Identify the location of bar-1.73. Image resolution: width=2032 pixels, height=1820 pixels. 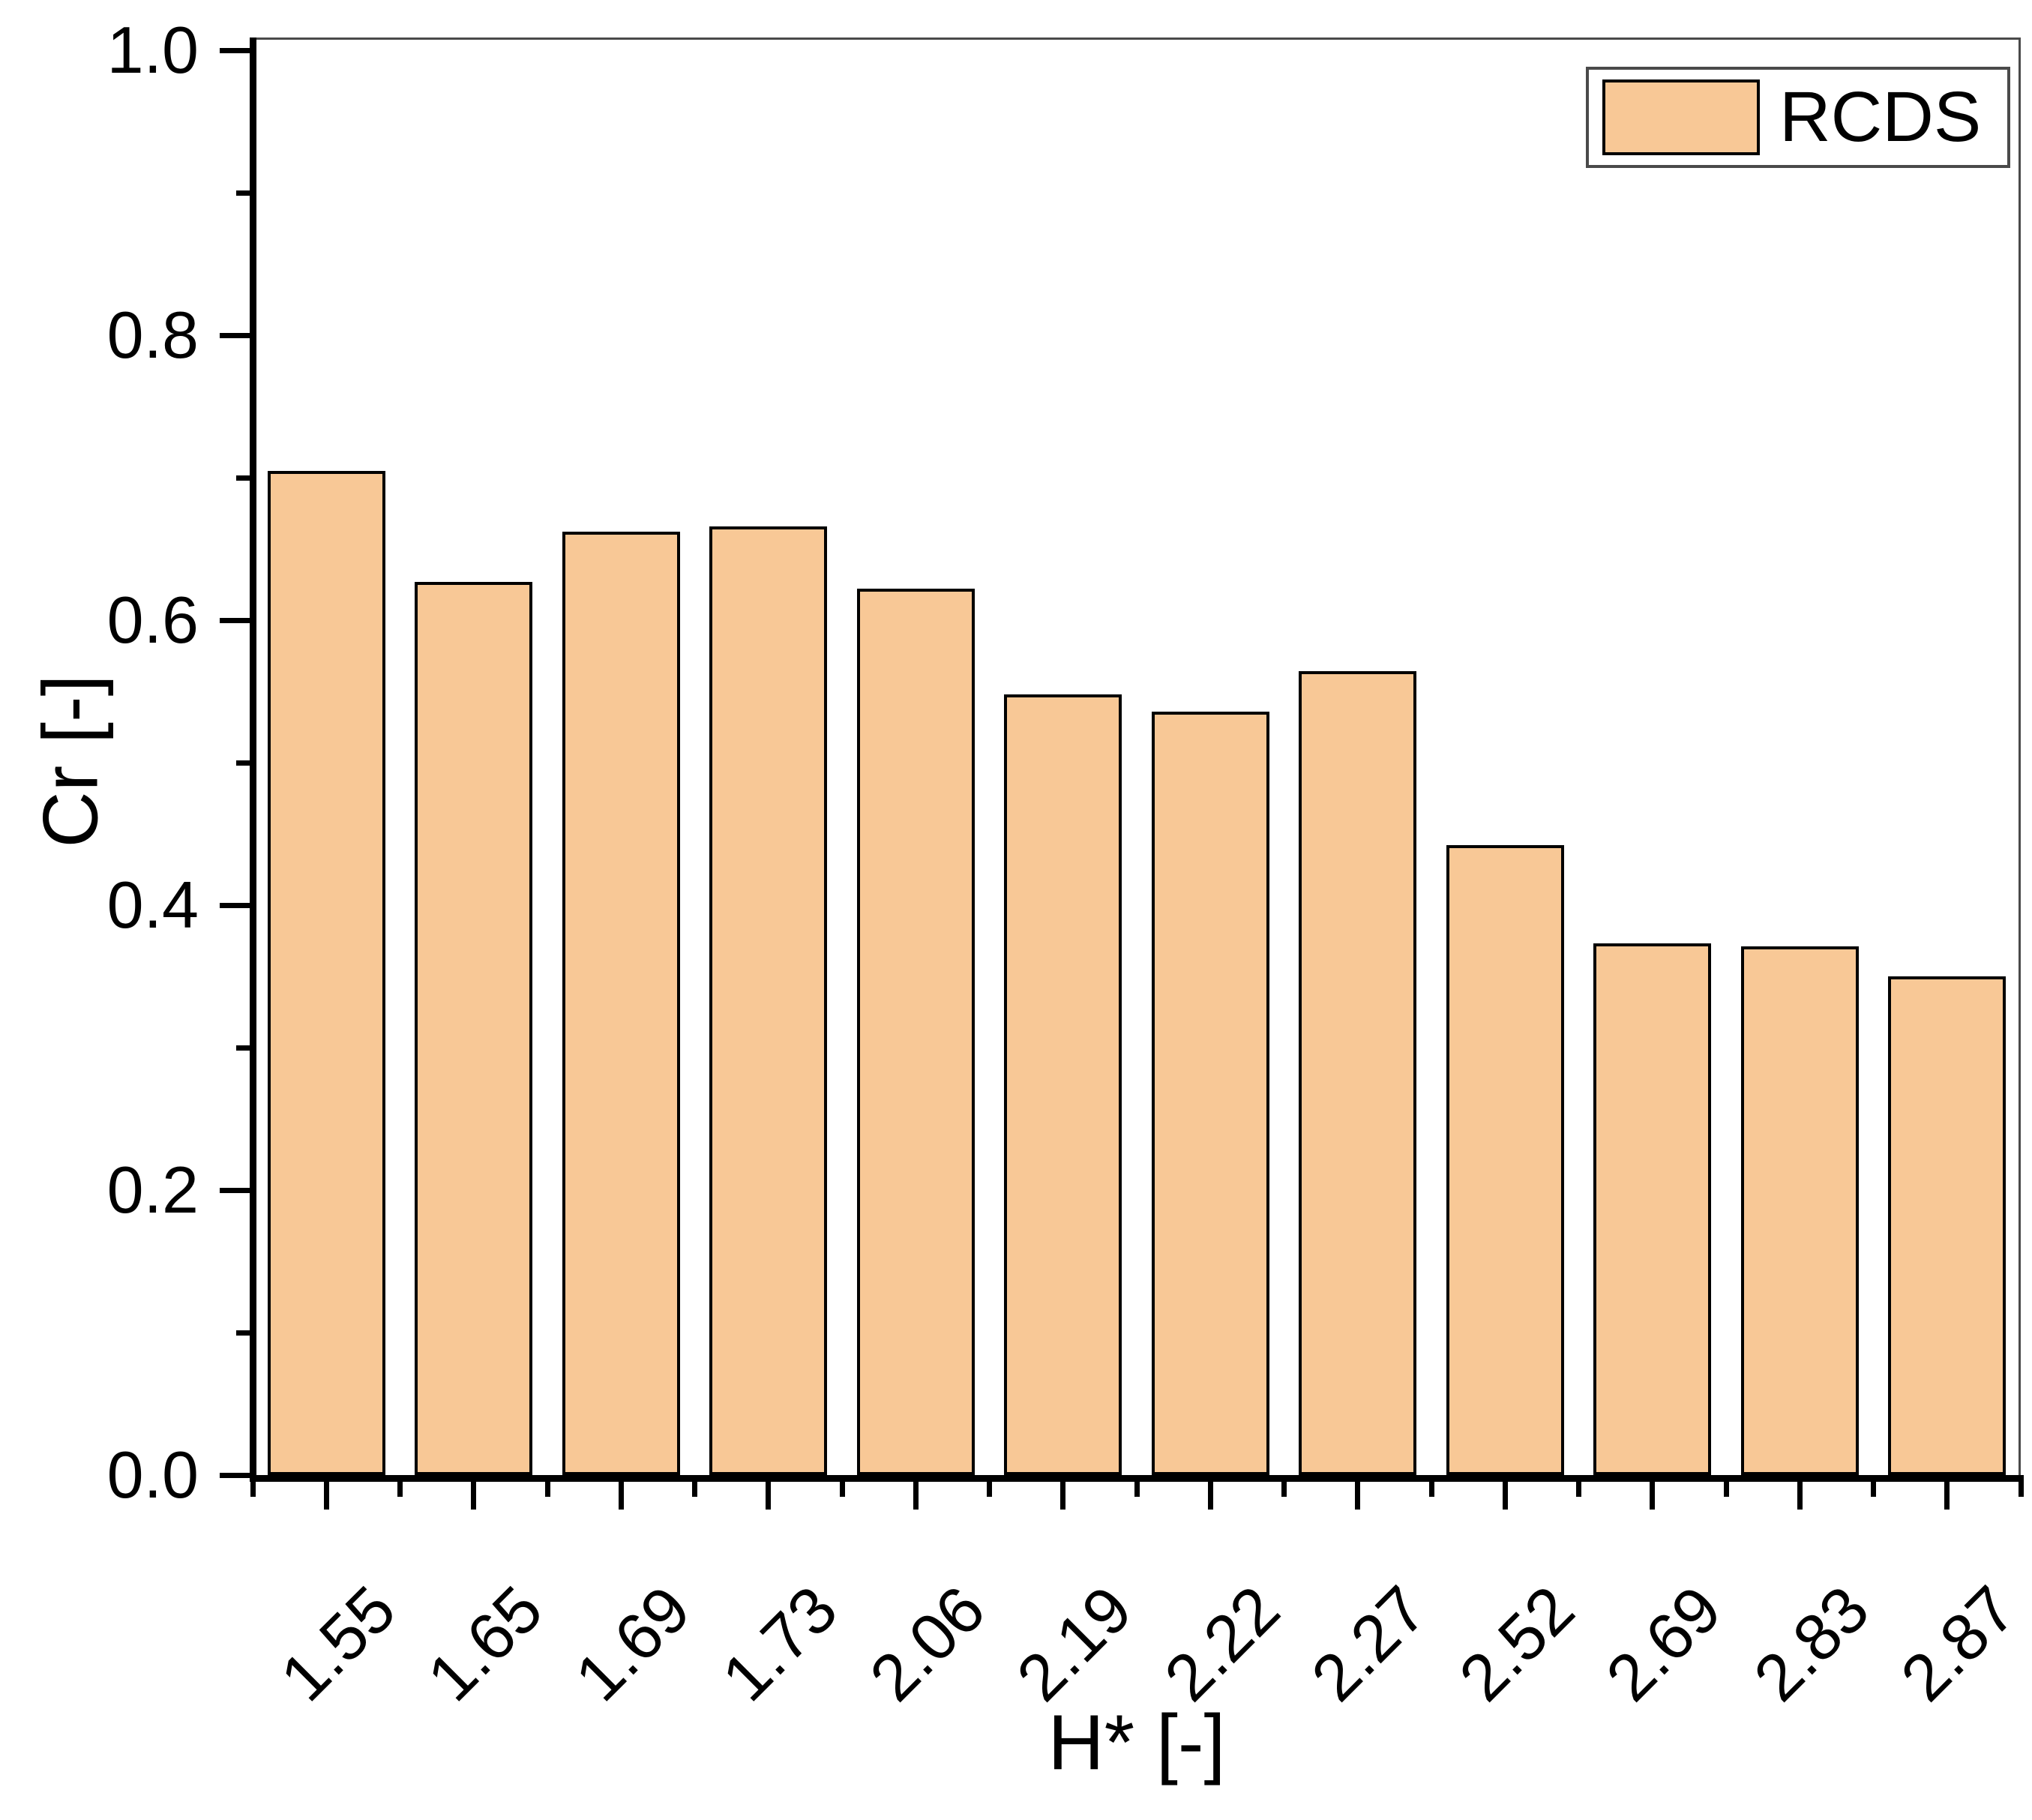
(768, 1000).